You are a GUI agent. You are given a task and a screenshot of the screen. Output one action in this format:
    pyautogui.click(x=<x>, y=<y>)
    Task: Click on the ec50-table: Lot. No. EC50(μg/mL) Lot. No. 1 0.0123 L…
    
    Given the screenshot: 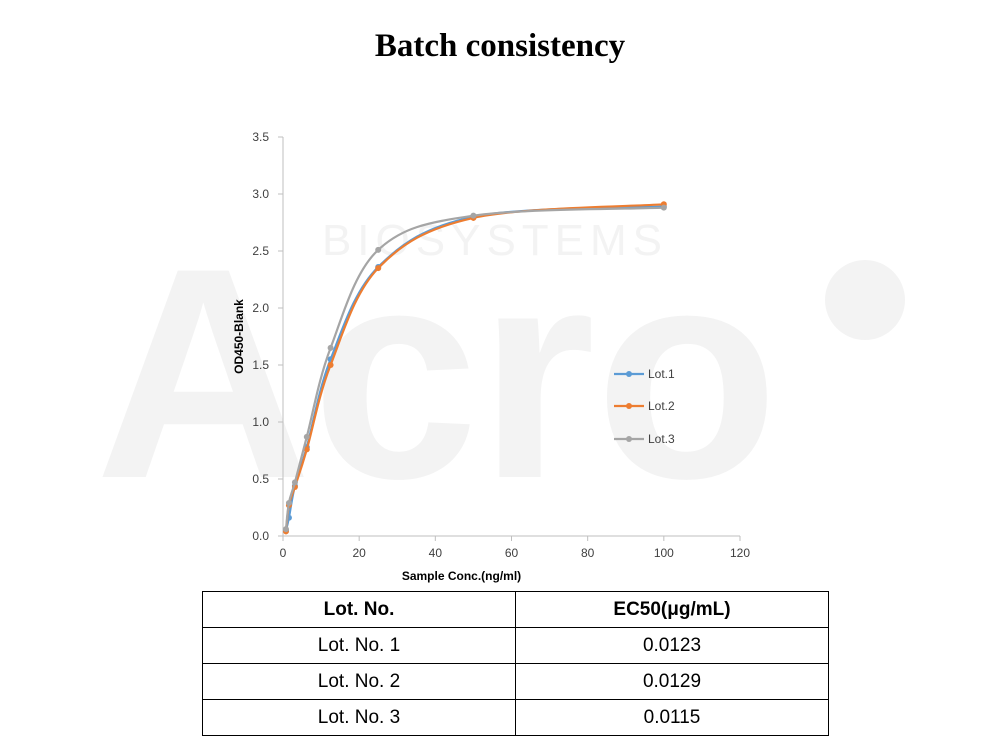 What is the action you would take?
    pyautogui.click(x=515, y=663)
    